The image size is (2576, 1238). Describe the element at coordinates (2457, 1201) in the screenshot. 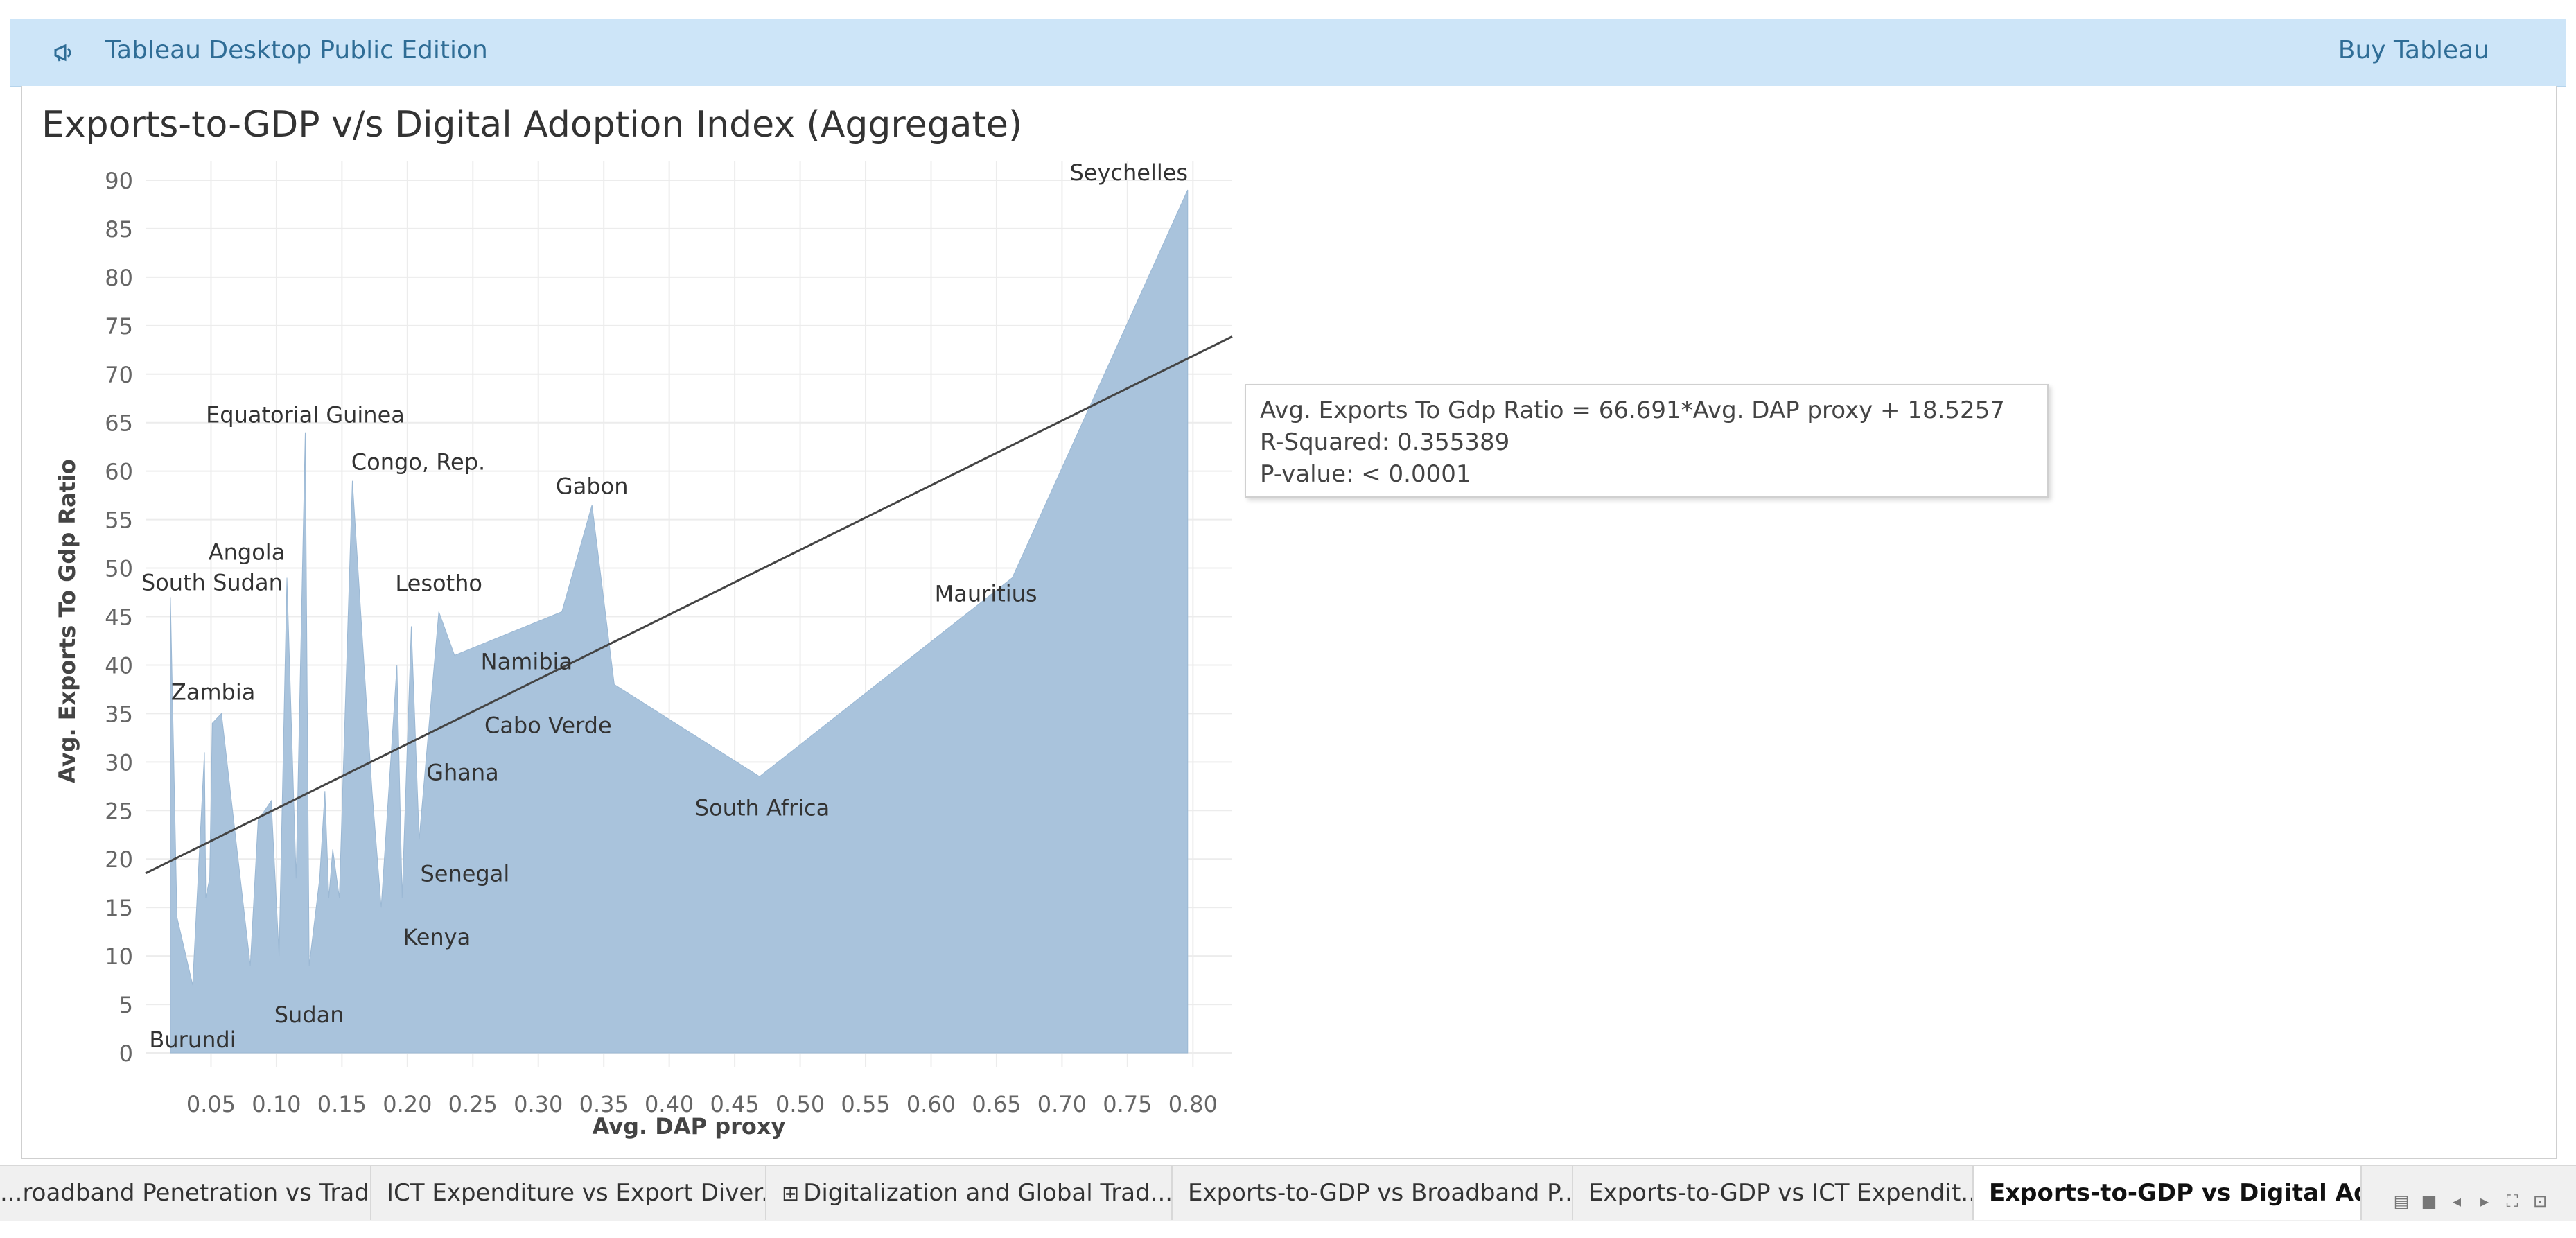

I see `scroll-left-icon: ◂` at that location.